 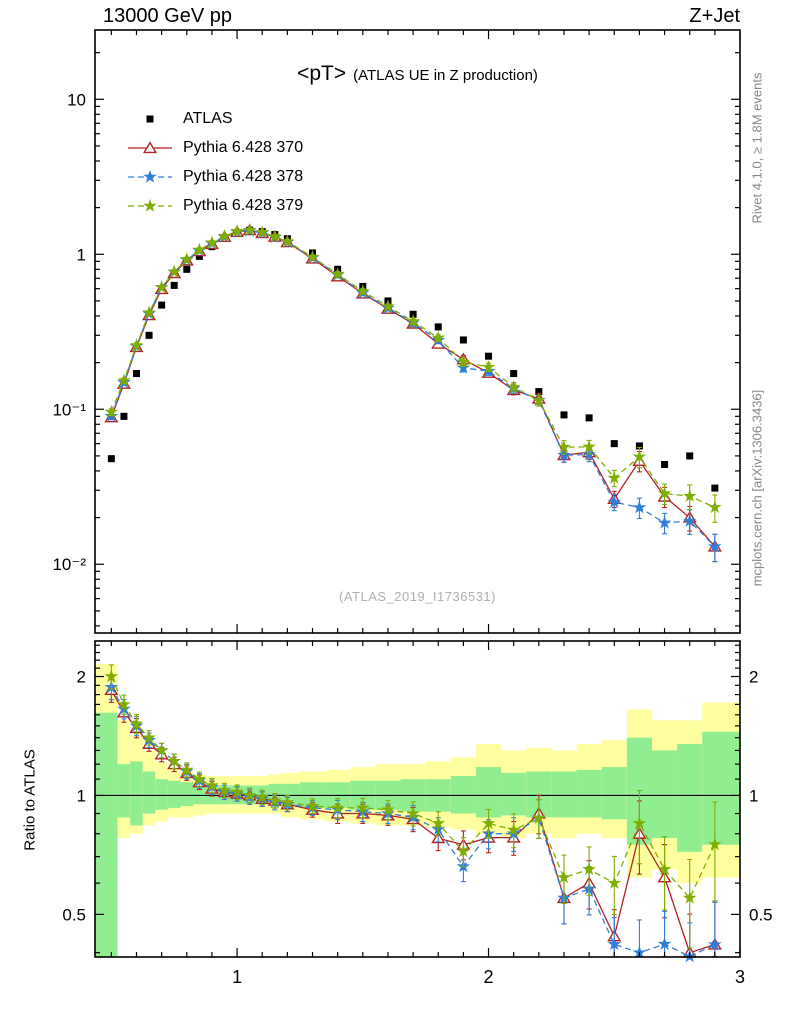 I want to click on y-axis-tick-label: 1, so click(x=81, y=254).